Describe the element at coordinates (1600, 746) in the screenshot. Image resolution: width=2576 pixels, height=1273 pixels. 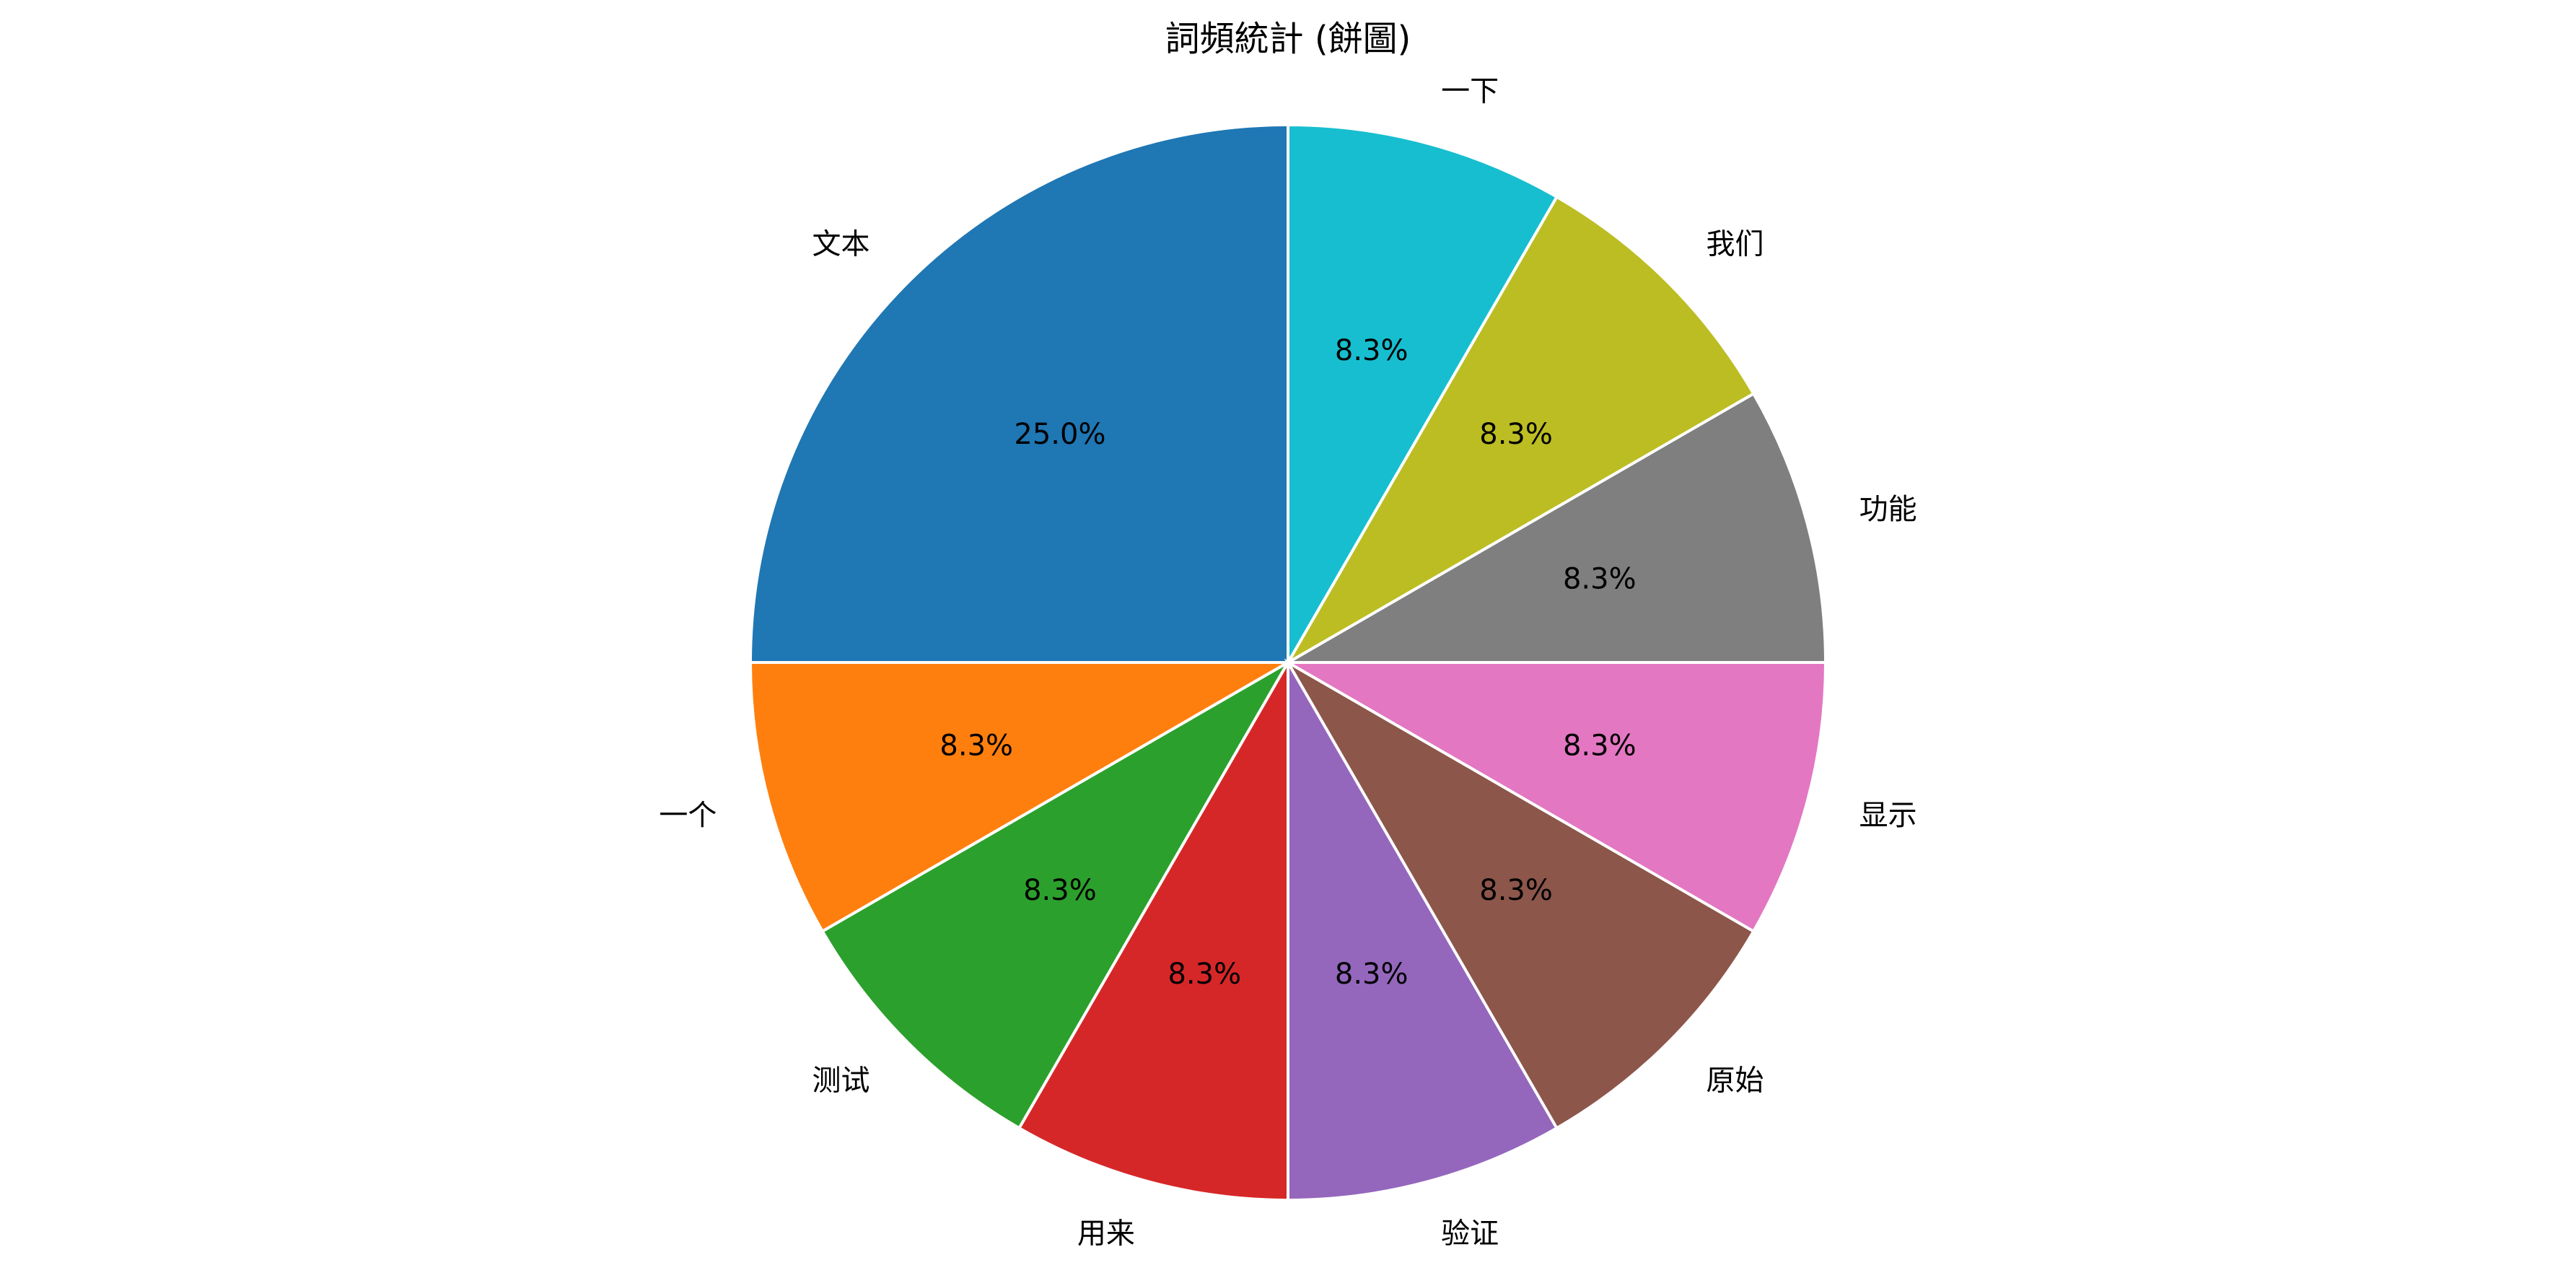
I see `slice-percent-label-6: 8.3%` at that location.